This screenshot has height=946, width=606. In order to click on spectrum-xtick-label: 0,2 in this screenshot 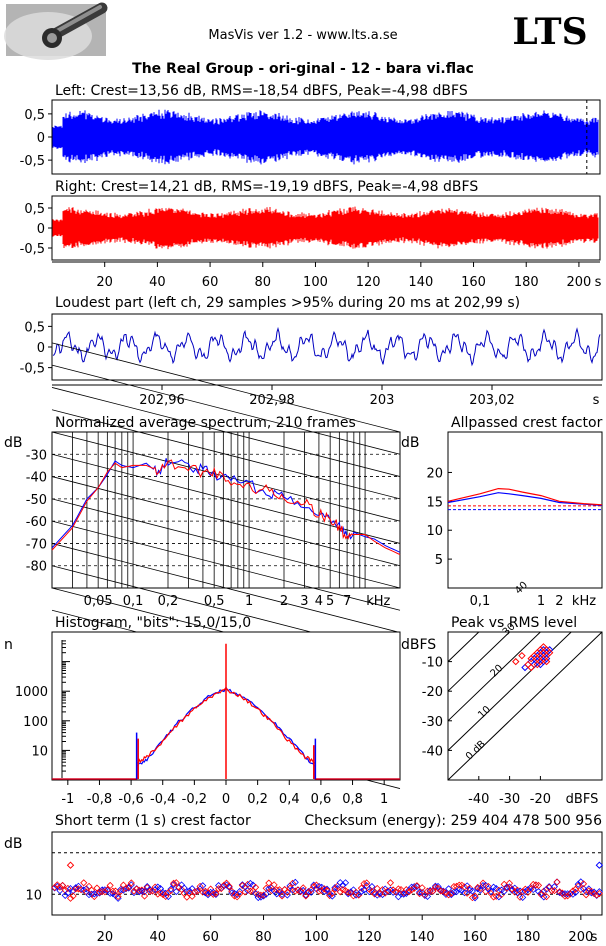, I will do `click(168, 601)`.